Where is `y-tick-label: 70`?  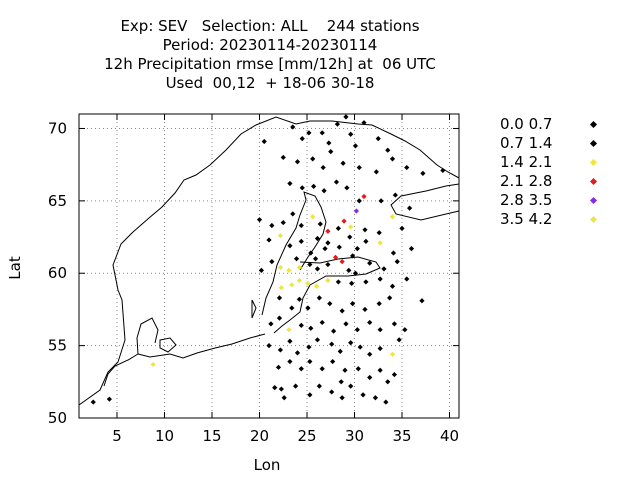
y-tick-label: 70 is located at coordinates (57, 128).